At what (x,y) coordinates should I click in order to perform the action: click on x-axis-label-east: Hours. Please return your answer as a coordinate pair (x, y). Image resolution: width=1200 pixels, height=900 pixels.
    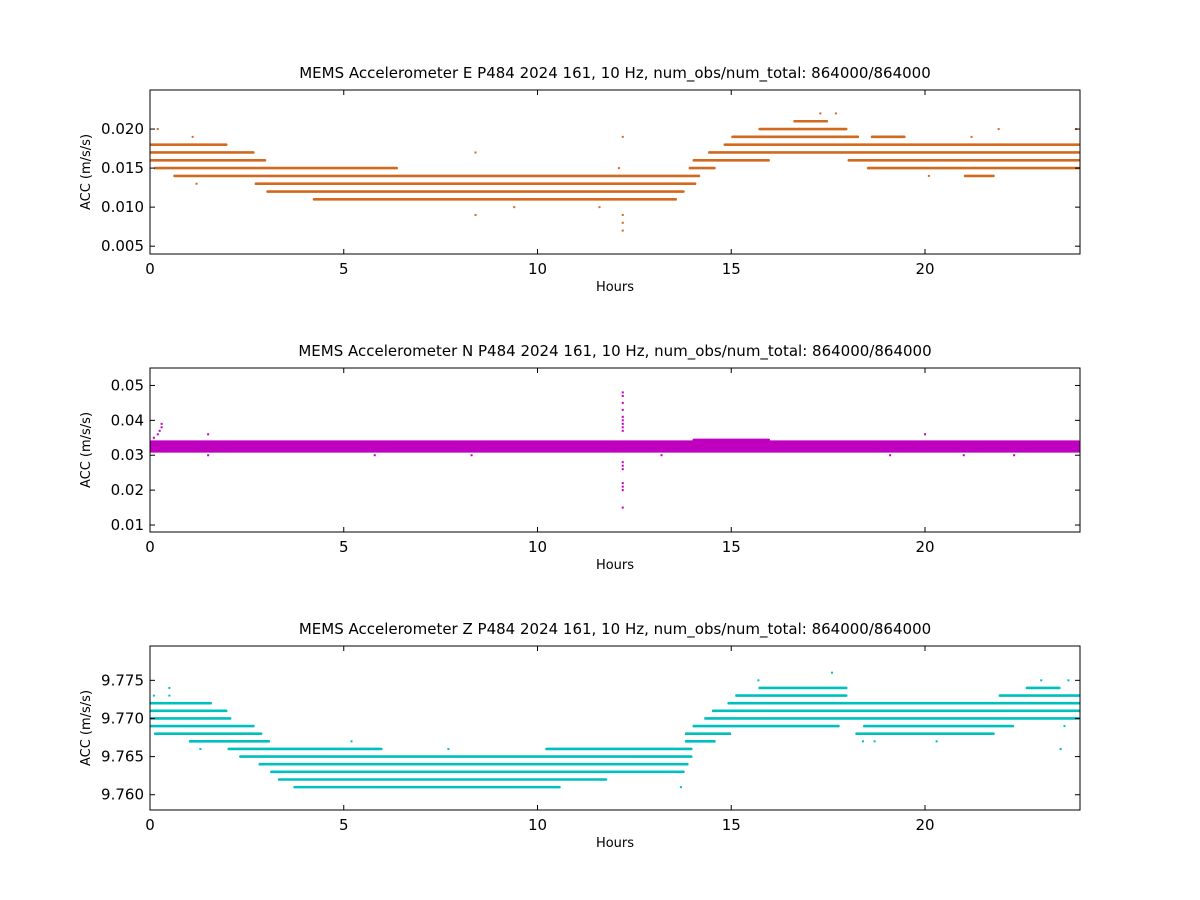
    Looking at the image, I should click on (615, 287).